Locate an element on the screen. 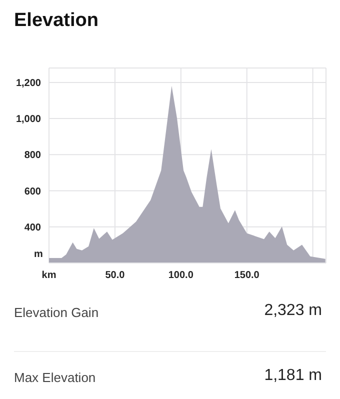 The width and height of the screenshot is (340, 399). y-tick-label: 1,000 is located at coordinates (29, 120).